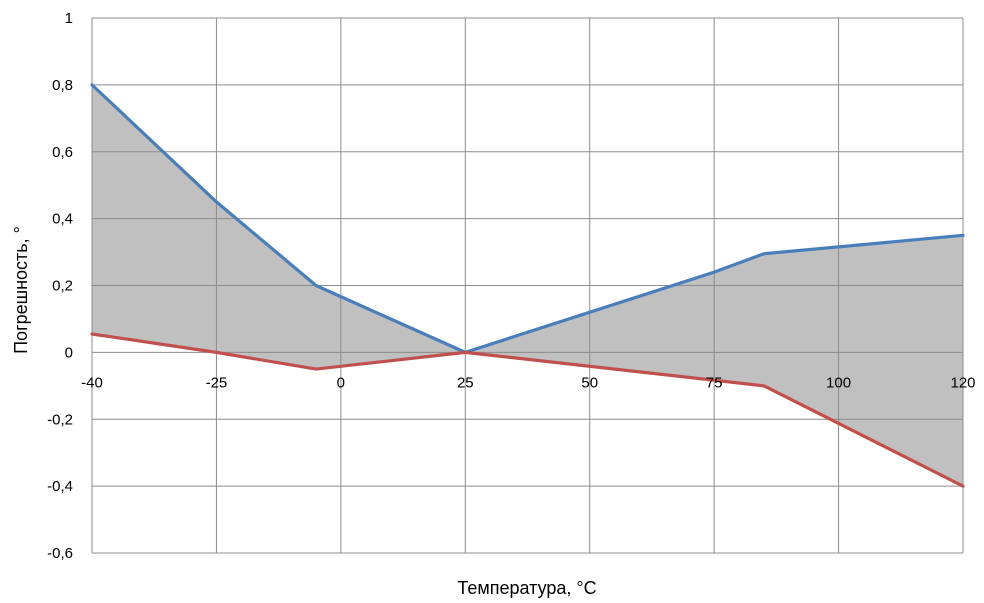 This screenshot has height=603, width=984. Describe the element at coordinates (62, 286) in the screenshot. I see `y-tick-label: 0,2` at that location.